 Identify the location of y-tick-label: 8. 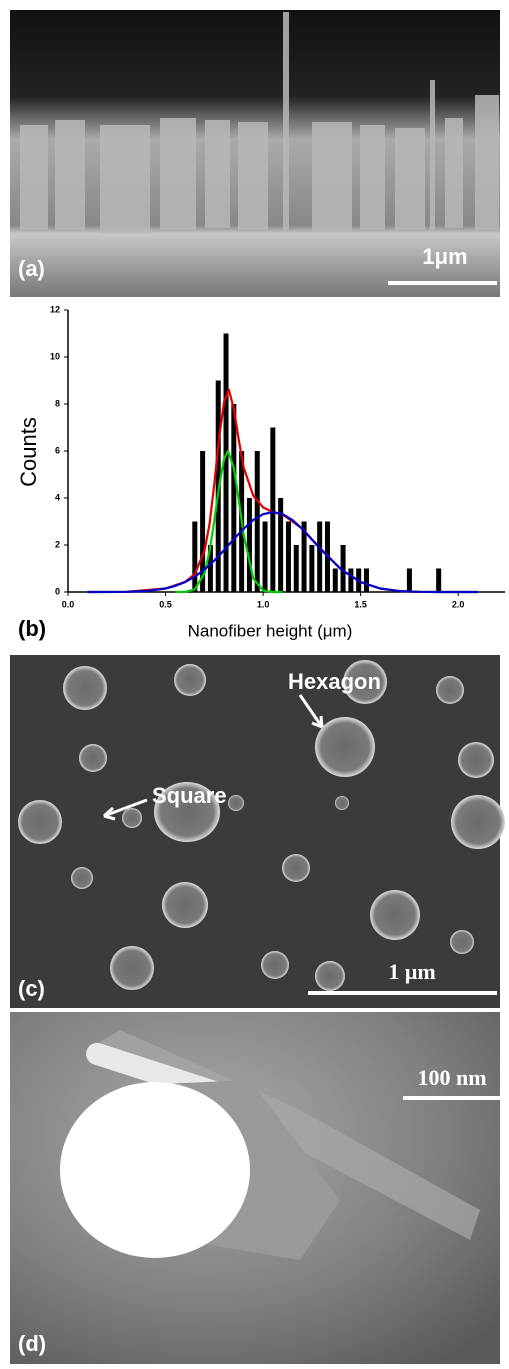
(57, 403).